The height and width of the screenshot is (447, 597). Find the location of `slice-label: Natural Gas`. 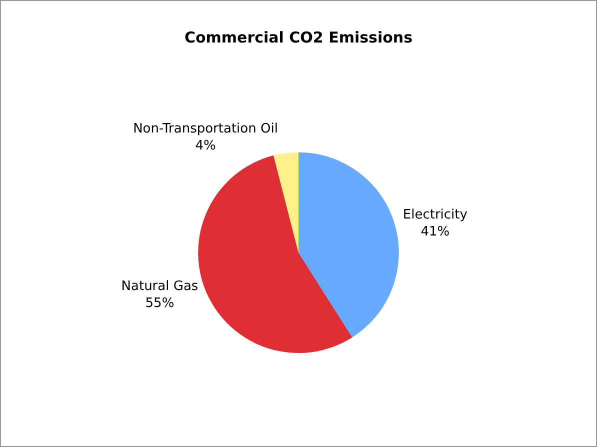

slice-label: Natural Gas is located at coordinates (159, 286).